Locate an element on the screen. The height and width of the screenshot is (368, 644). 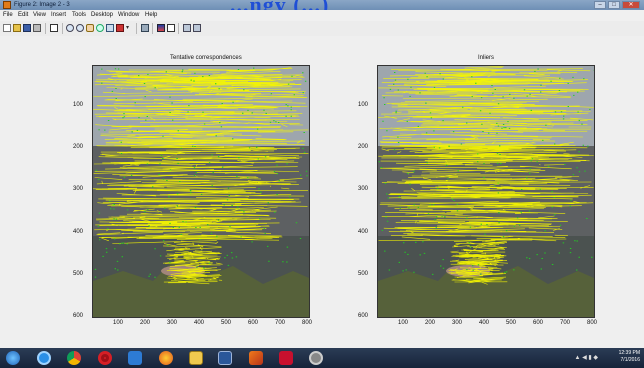
matlab-icon is located at coordinates (256, 358).